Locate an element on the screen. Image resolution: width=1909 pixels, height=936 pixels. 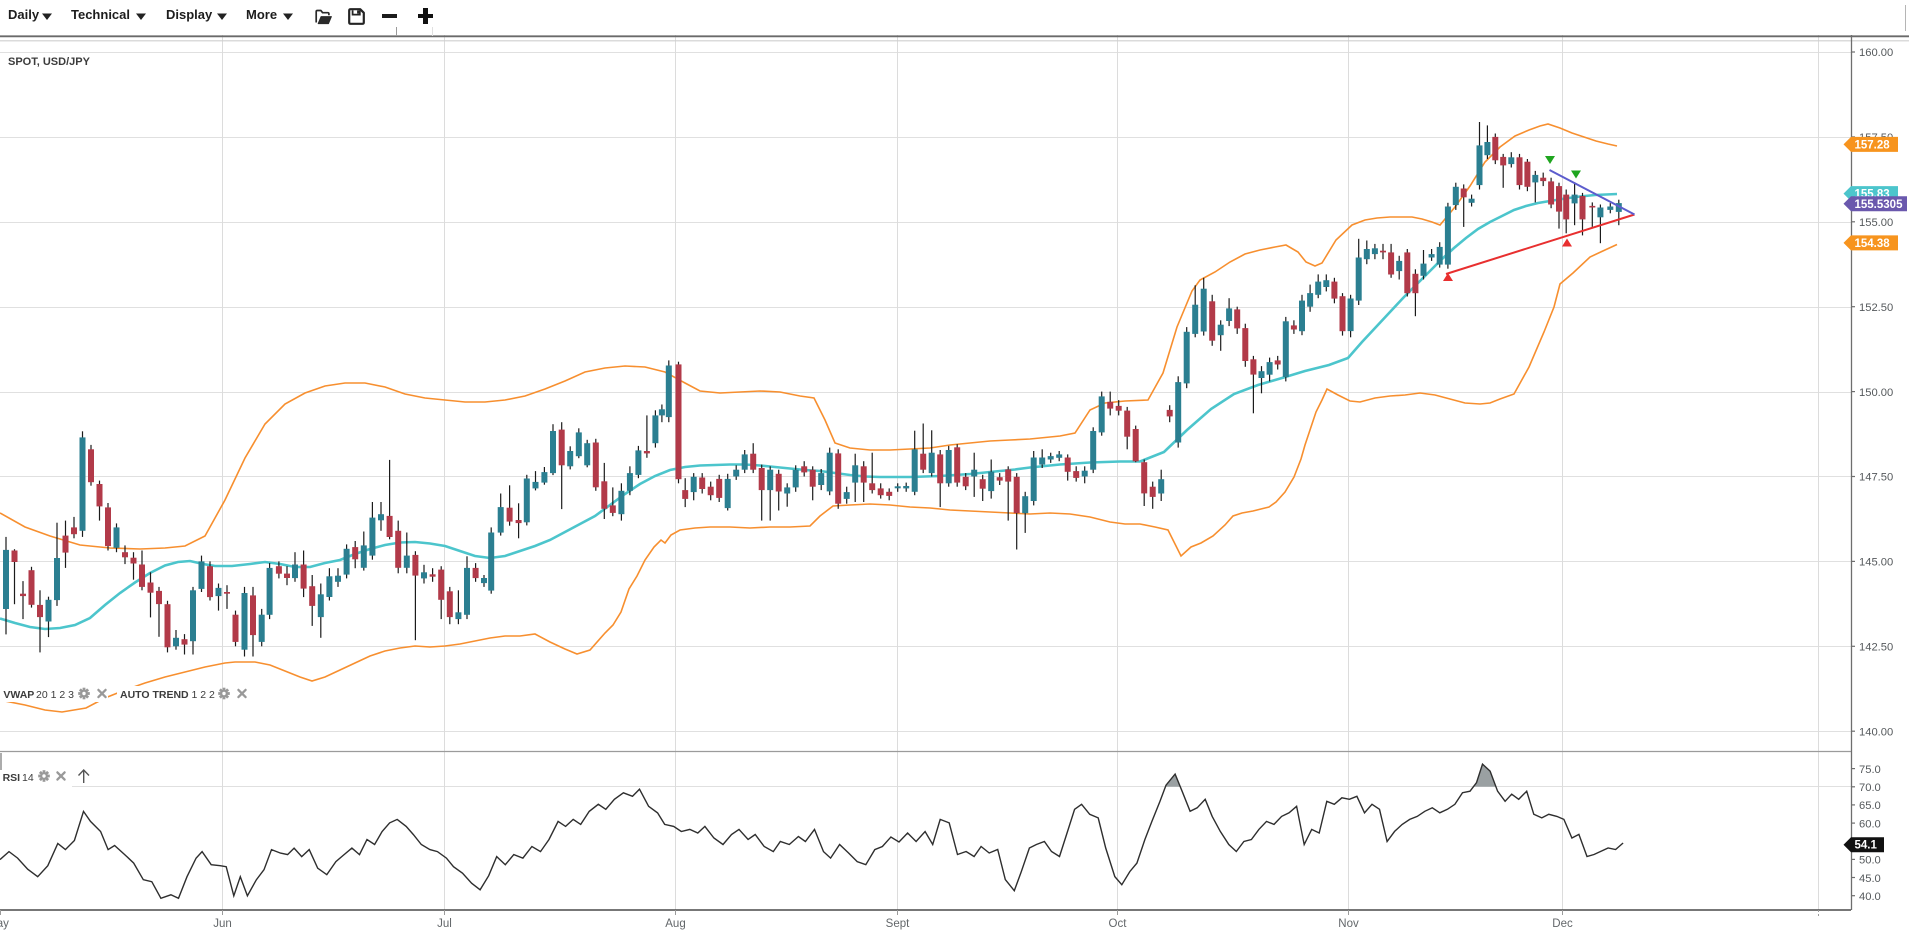
svg-text: Aug is located at coordinates (675, 924).